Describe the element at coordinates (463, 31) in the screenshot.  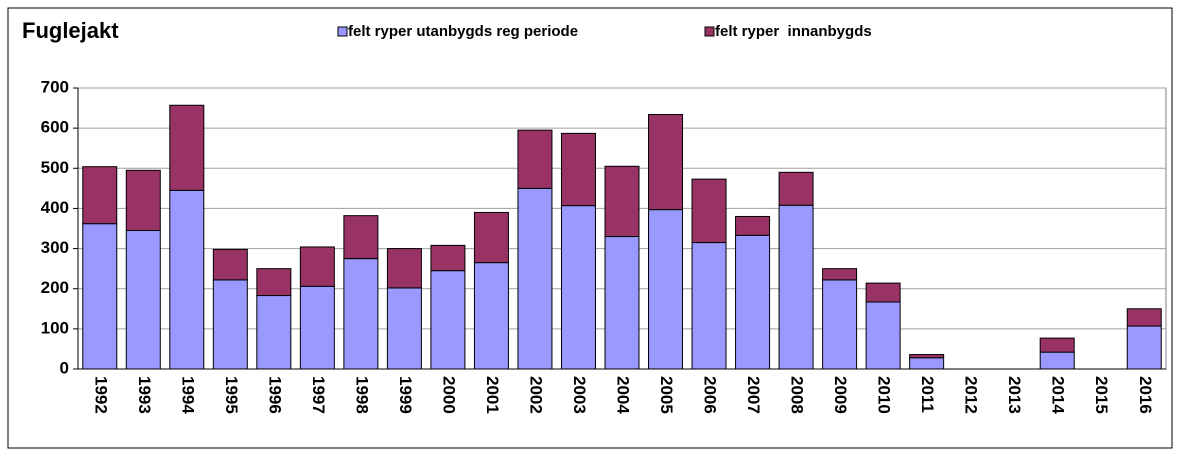
I see `legend-label: felt ryper utanbygds reg periode` at that location.